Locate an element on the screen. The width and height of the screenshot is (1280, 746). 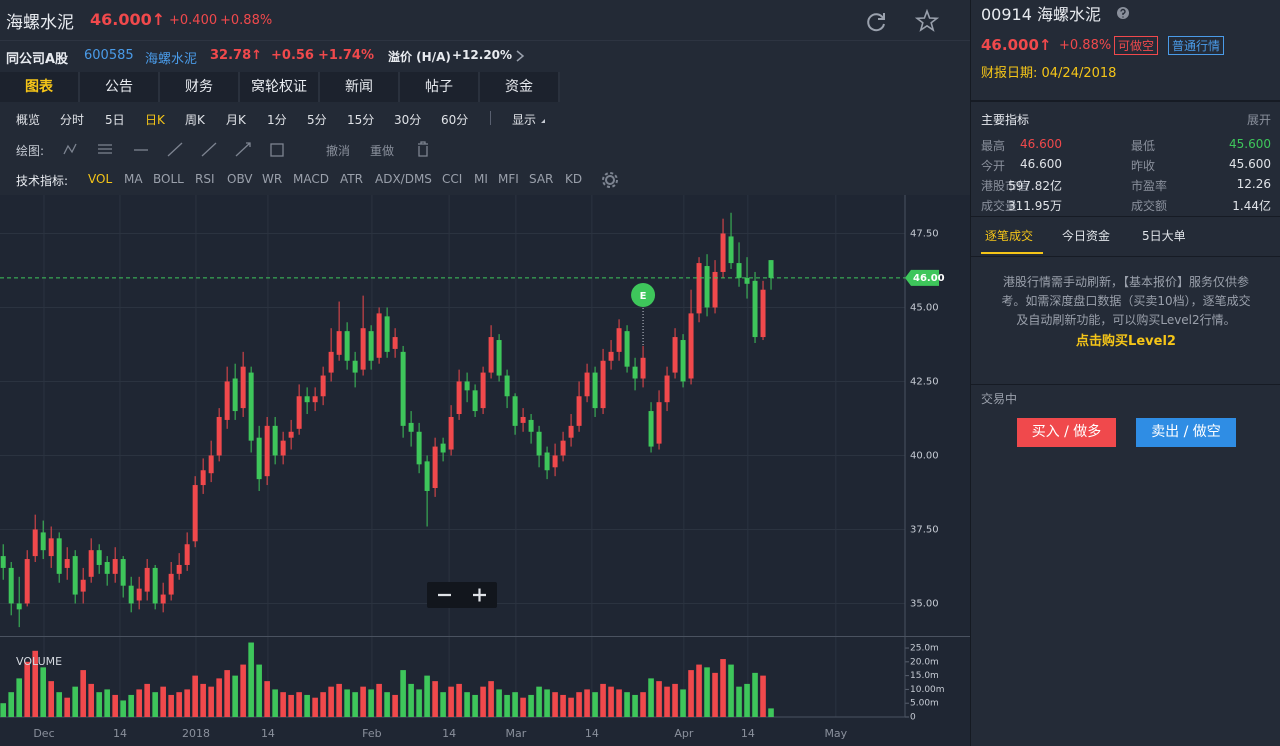
tab: 资金 is located at coordinates (520, 87).